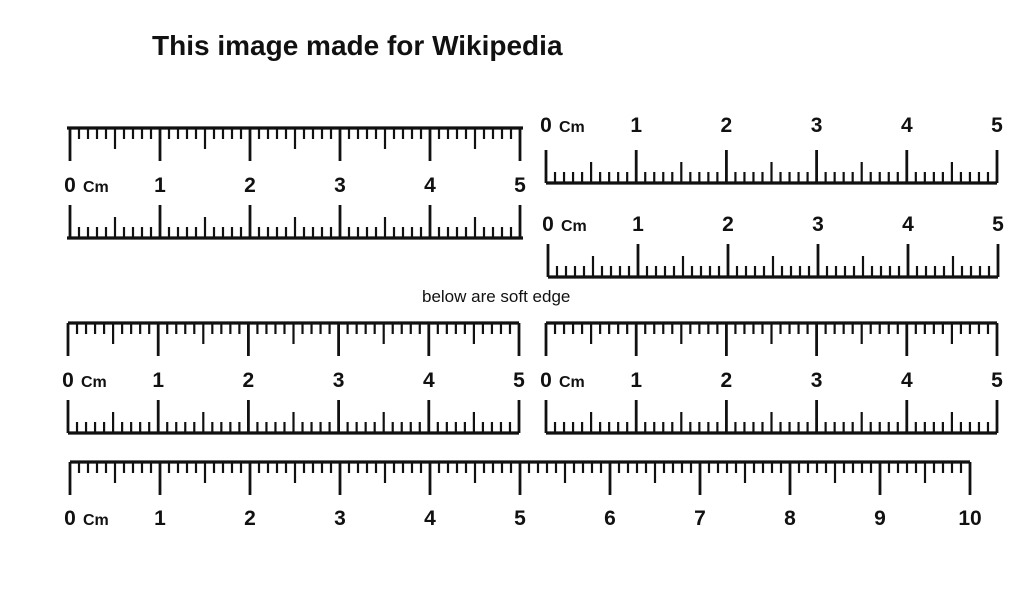 This screenshot has width=1024, height=600. I want to click on ruler-6-tick-label: 9, so click(880, 518).